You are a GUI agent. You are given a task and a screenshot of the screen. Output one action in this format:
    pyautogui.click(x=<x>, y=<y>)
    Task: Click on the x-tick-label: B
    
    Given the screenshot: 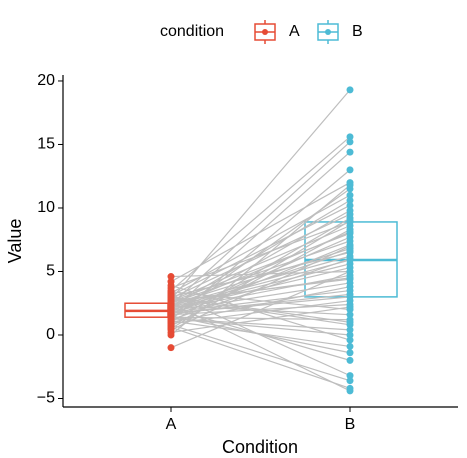 What is the action you would take?
    pyautogui.click(x=350, y=424)
    